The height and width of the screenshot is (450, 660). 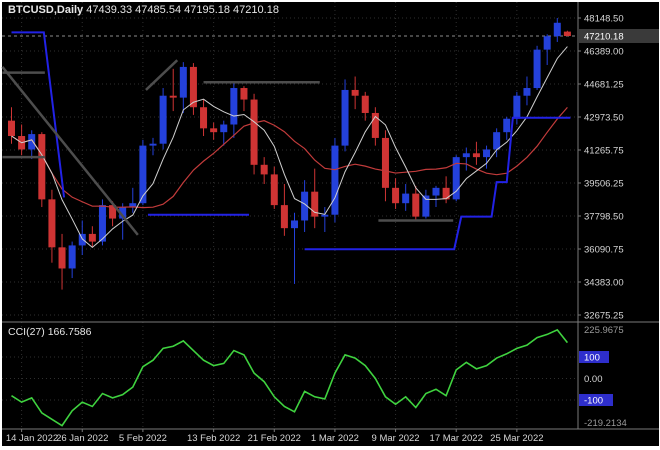 What do you see at coordinates (605, 423) in the screenshot?
I see `cci-min-label: -219.2134` at bounding box center [605, 423].